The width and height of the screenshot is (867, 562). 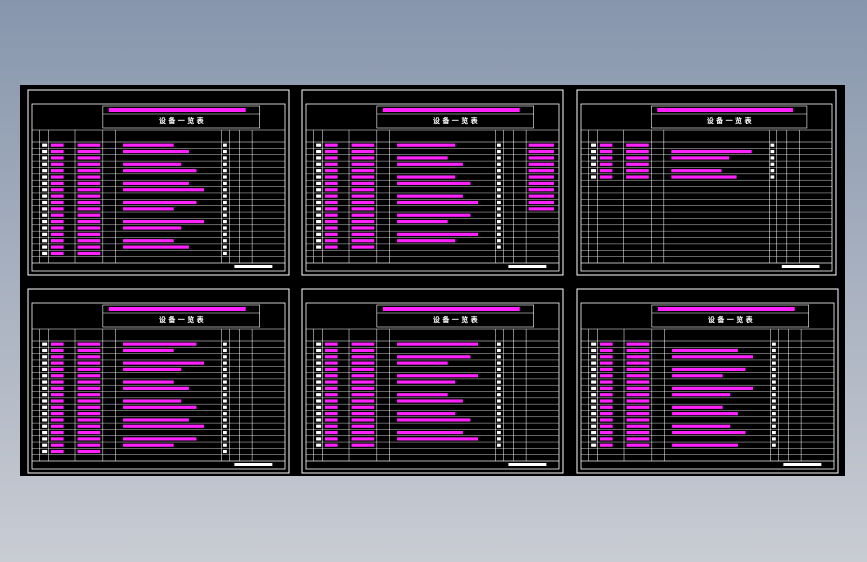 What do you see at coordinates (541, 145) in the screenshot?
I see `item-remark` at bounding box center [541, 145].